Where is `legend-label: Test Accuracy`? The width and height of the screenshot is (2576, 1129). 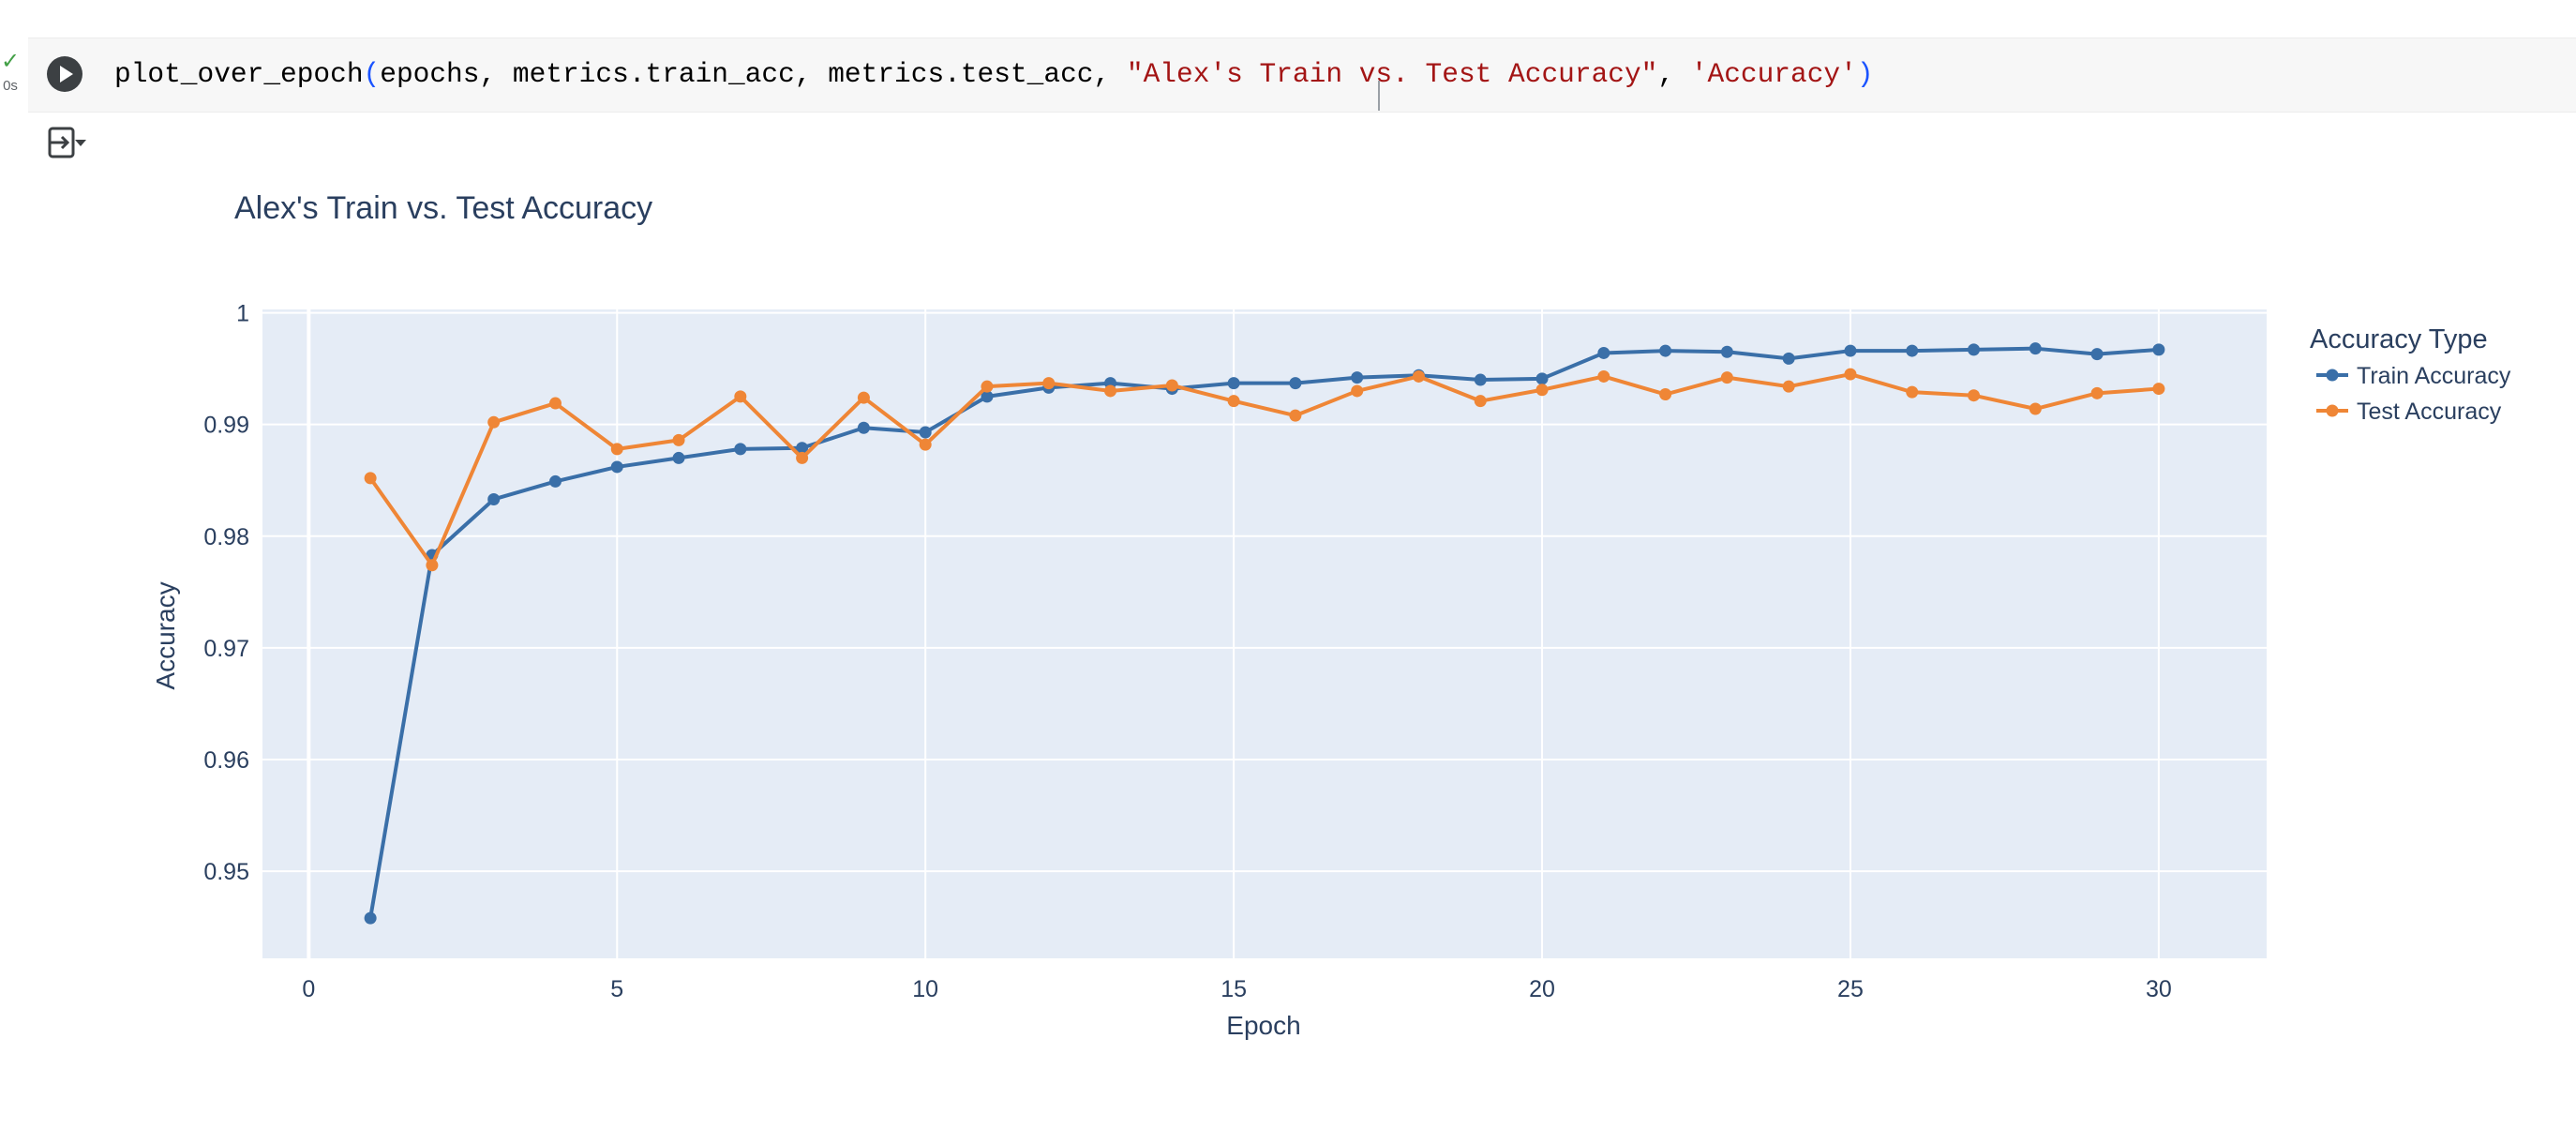 legend-label: Test Accuracy is located at coordinates (2429, 412).